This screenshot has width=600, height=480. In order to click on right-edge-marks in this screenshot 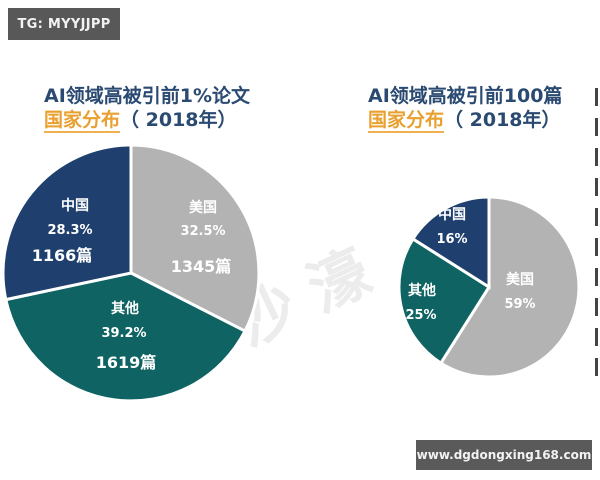, I will do `click(596, 238)`.